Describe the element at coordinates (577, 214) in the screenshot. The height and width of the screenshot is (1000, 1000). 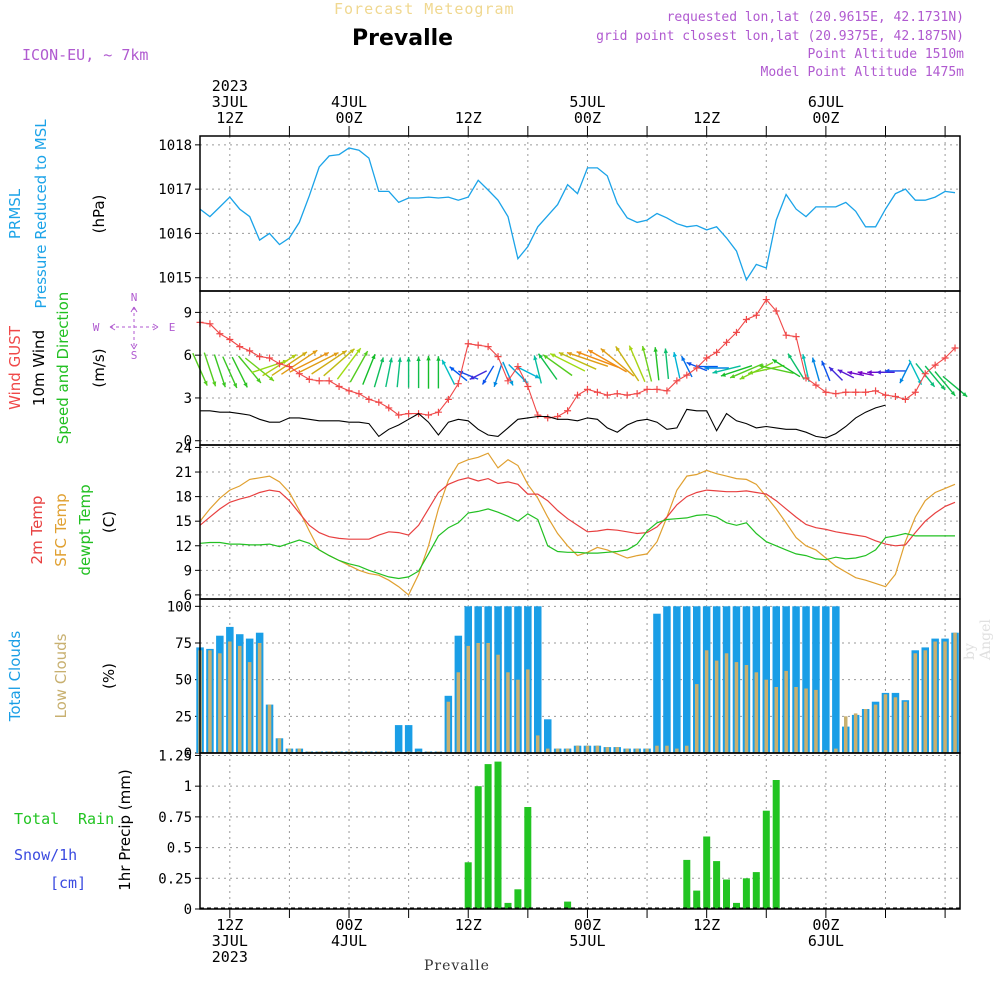
I see `pressure-line` at that location.